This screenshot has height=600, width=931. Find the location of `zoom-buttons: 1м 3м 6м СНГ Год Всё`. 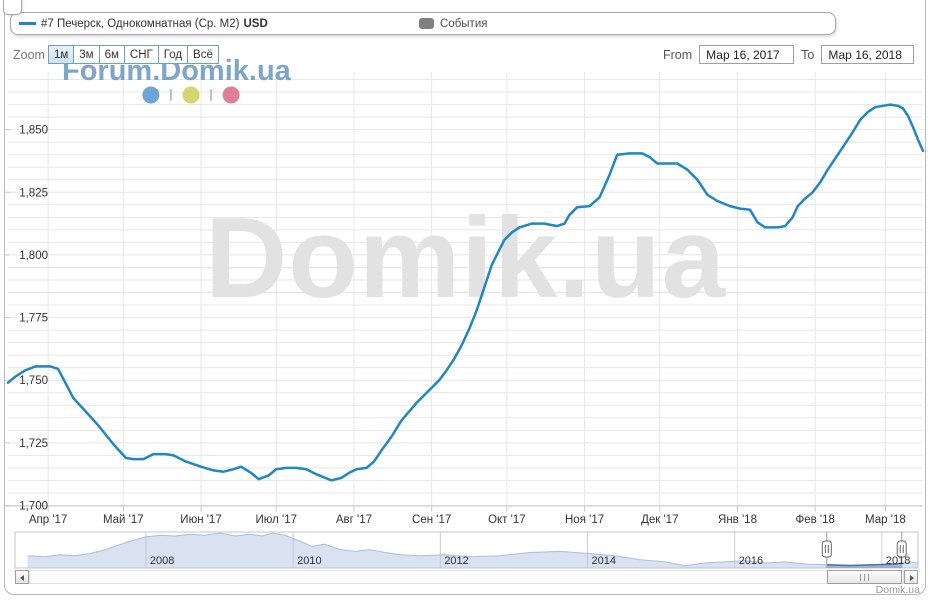

zoom-buttons: 1м 3м 6м СНГ Год Всё is located at coordinates (133, 54).